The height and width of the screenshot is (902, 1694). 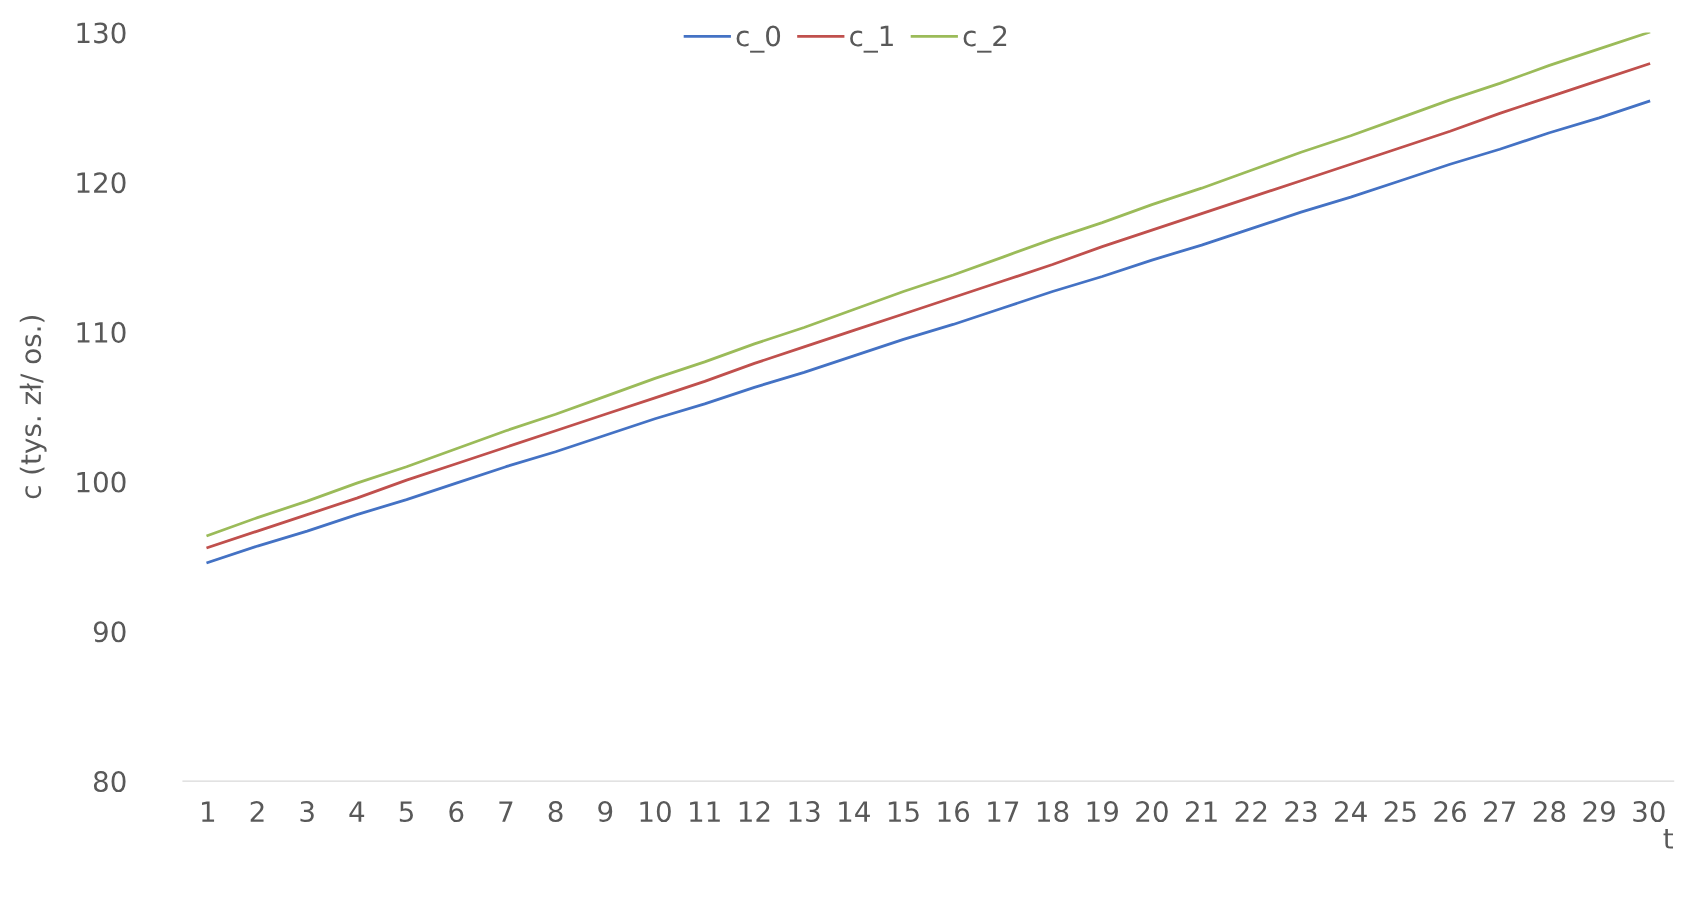 What do you see at coordinates (655, 812) in the screenshot?
I see `x-tick-label: 10` at bounding box center [655, 812].